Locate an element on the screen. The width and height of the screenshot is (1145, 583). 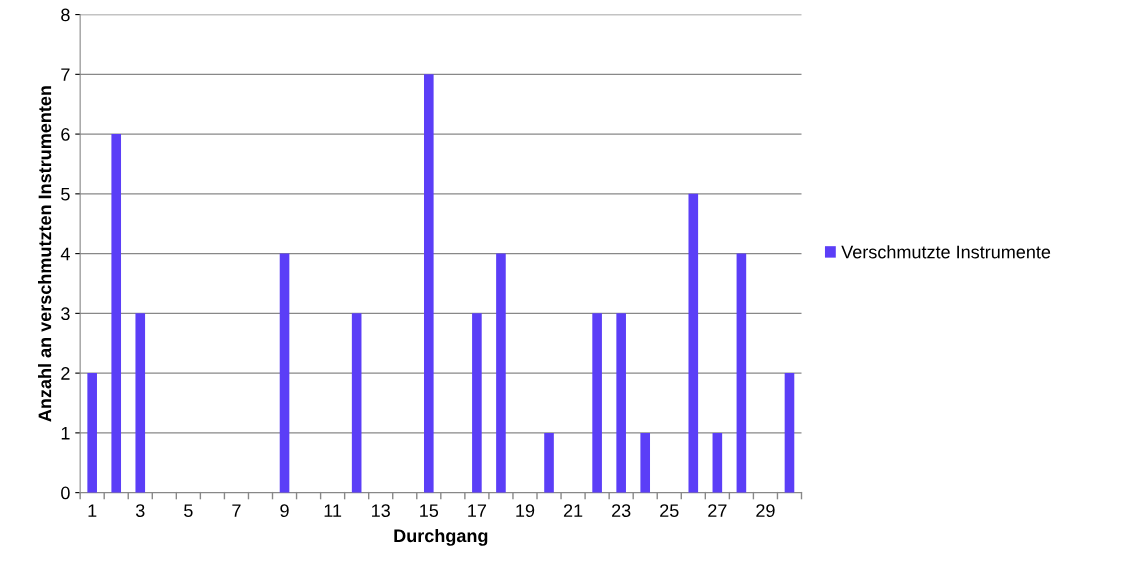
x-tick-label: 13 is located at coordinates (381, 511).